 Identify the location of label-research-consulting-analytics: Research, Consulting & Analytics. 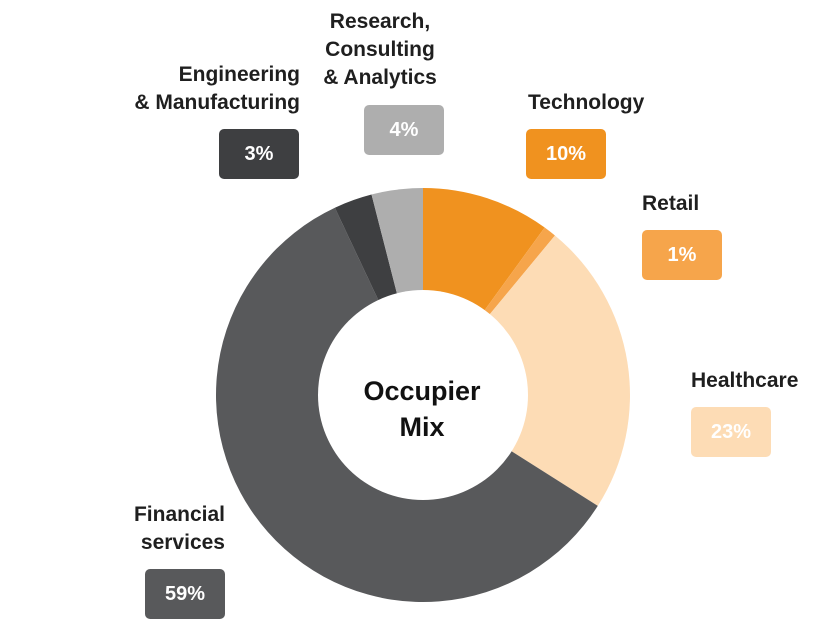
(380, 49).